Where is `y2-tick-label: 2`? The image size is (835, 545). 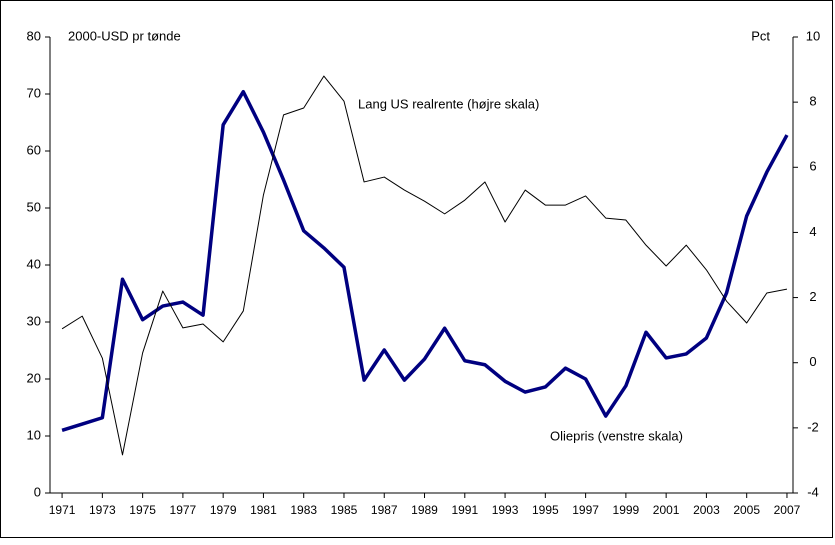 y2-tick-label: 2 is located at coordinates (812, 296).